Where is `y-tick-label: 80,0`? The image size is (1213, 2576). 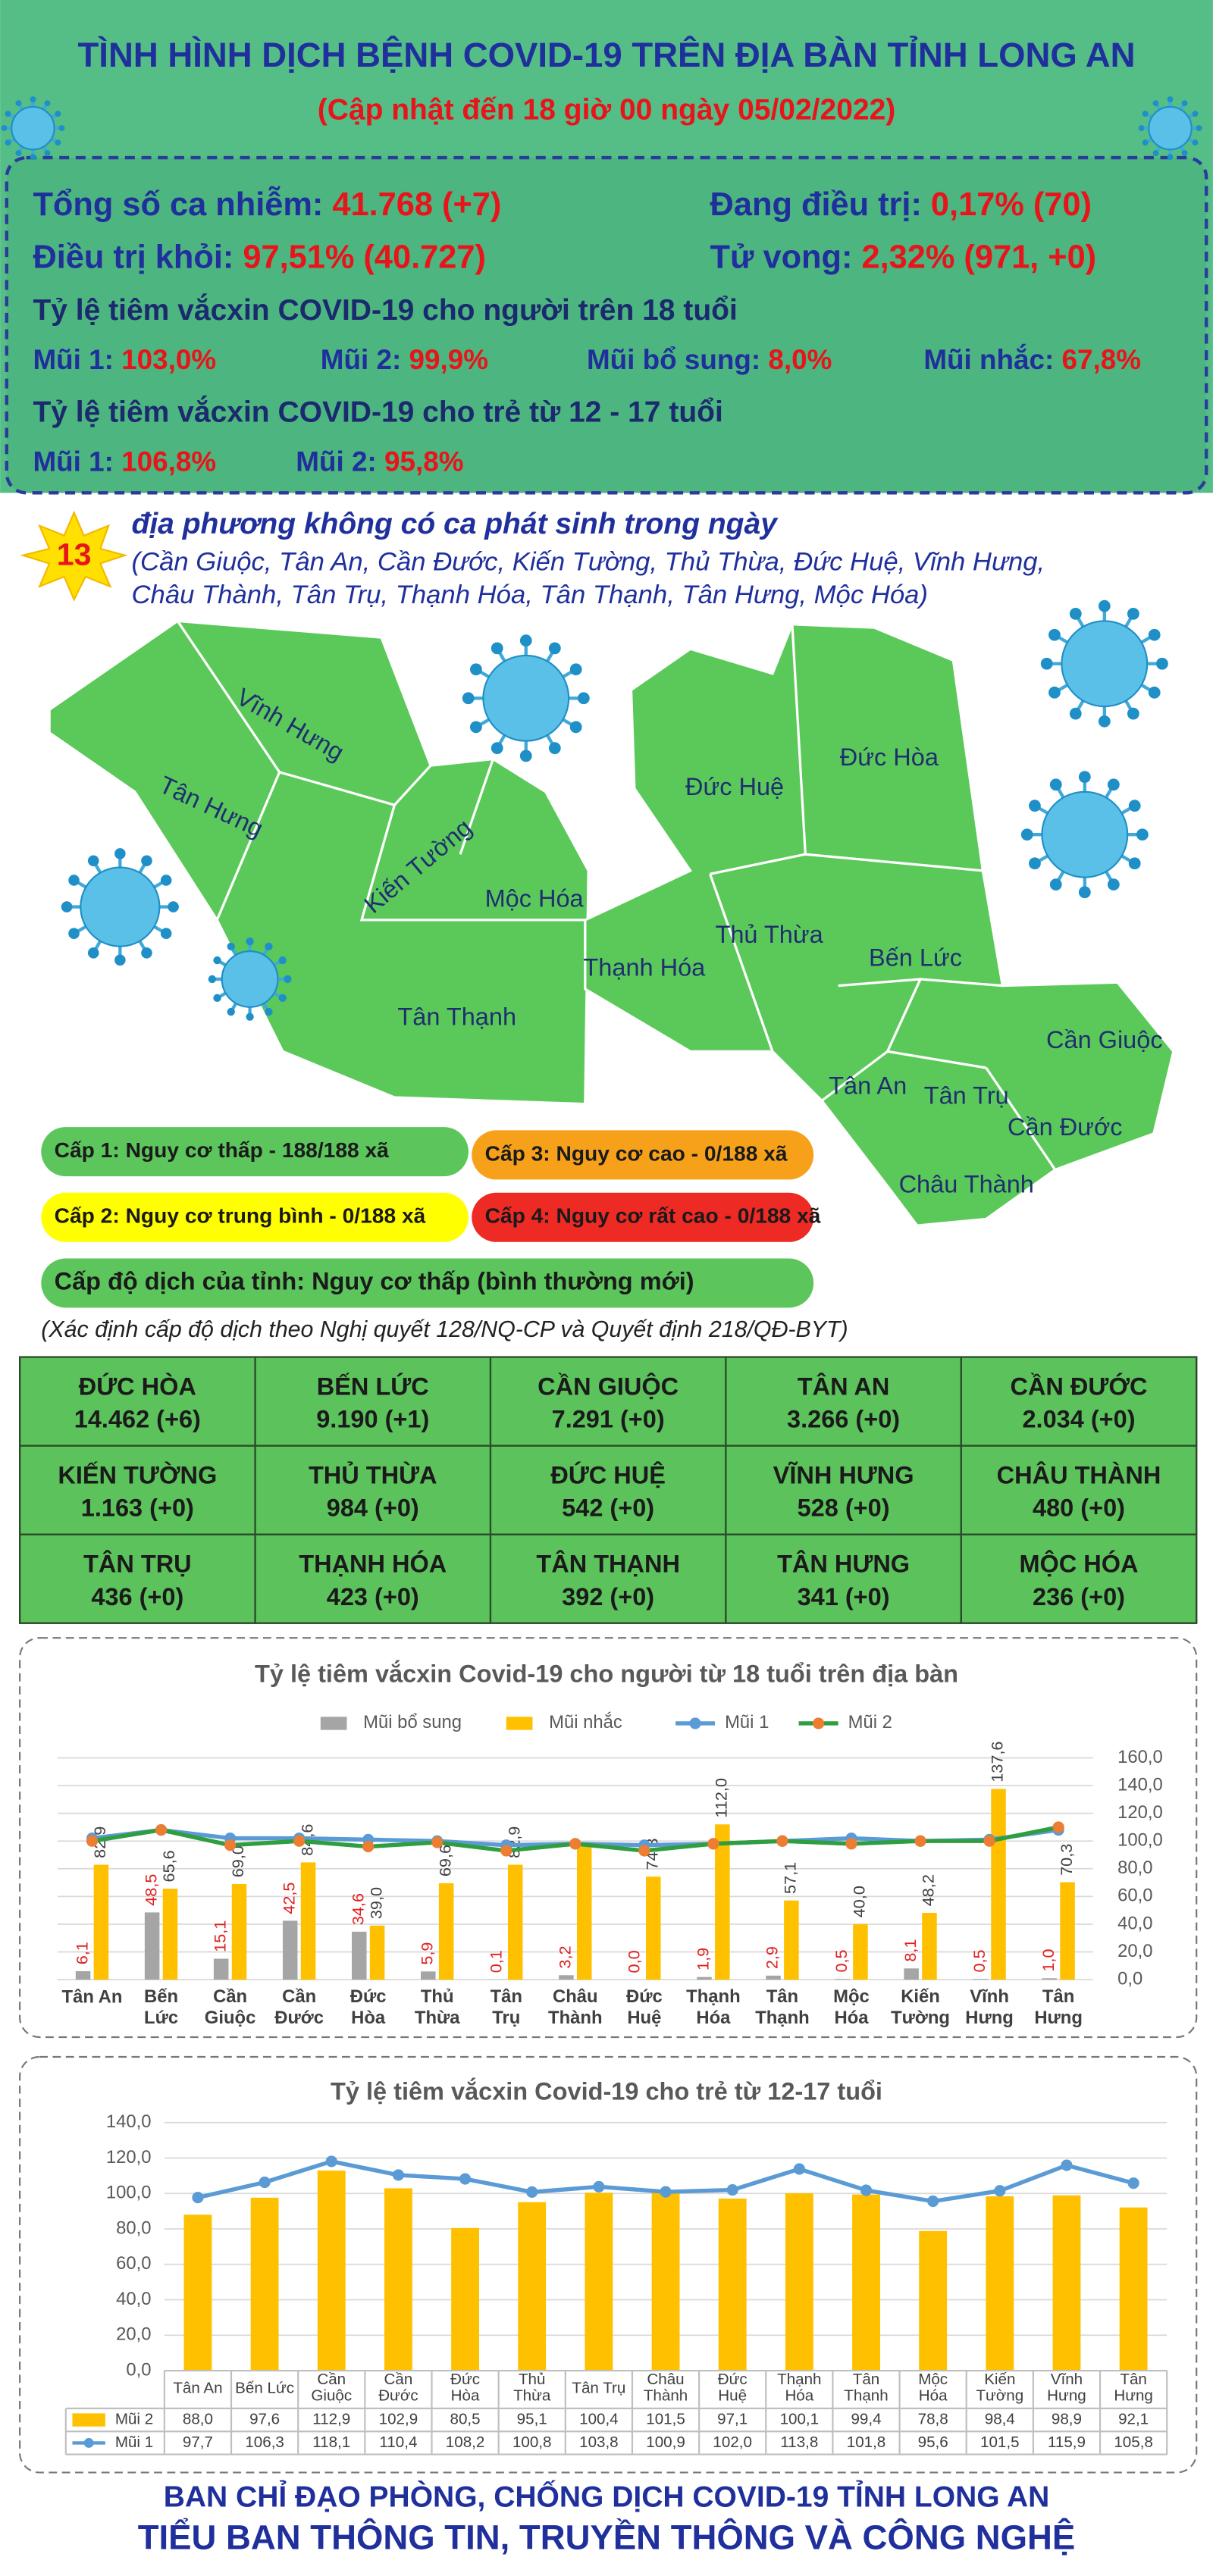
y-tick-label: 80,0 is located at coordinates (134, 2228).